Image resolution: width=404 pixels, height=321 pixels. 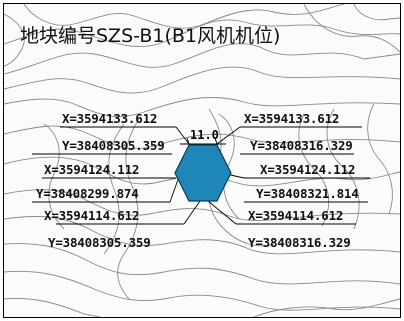 What do you see at coordinates (307, 169) in the screenshot?
I see `coord-right-2-x: X=3594124.112` at bounding box center [307, 169].